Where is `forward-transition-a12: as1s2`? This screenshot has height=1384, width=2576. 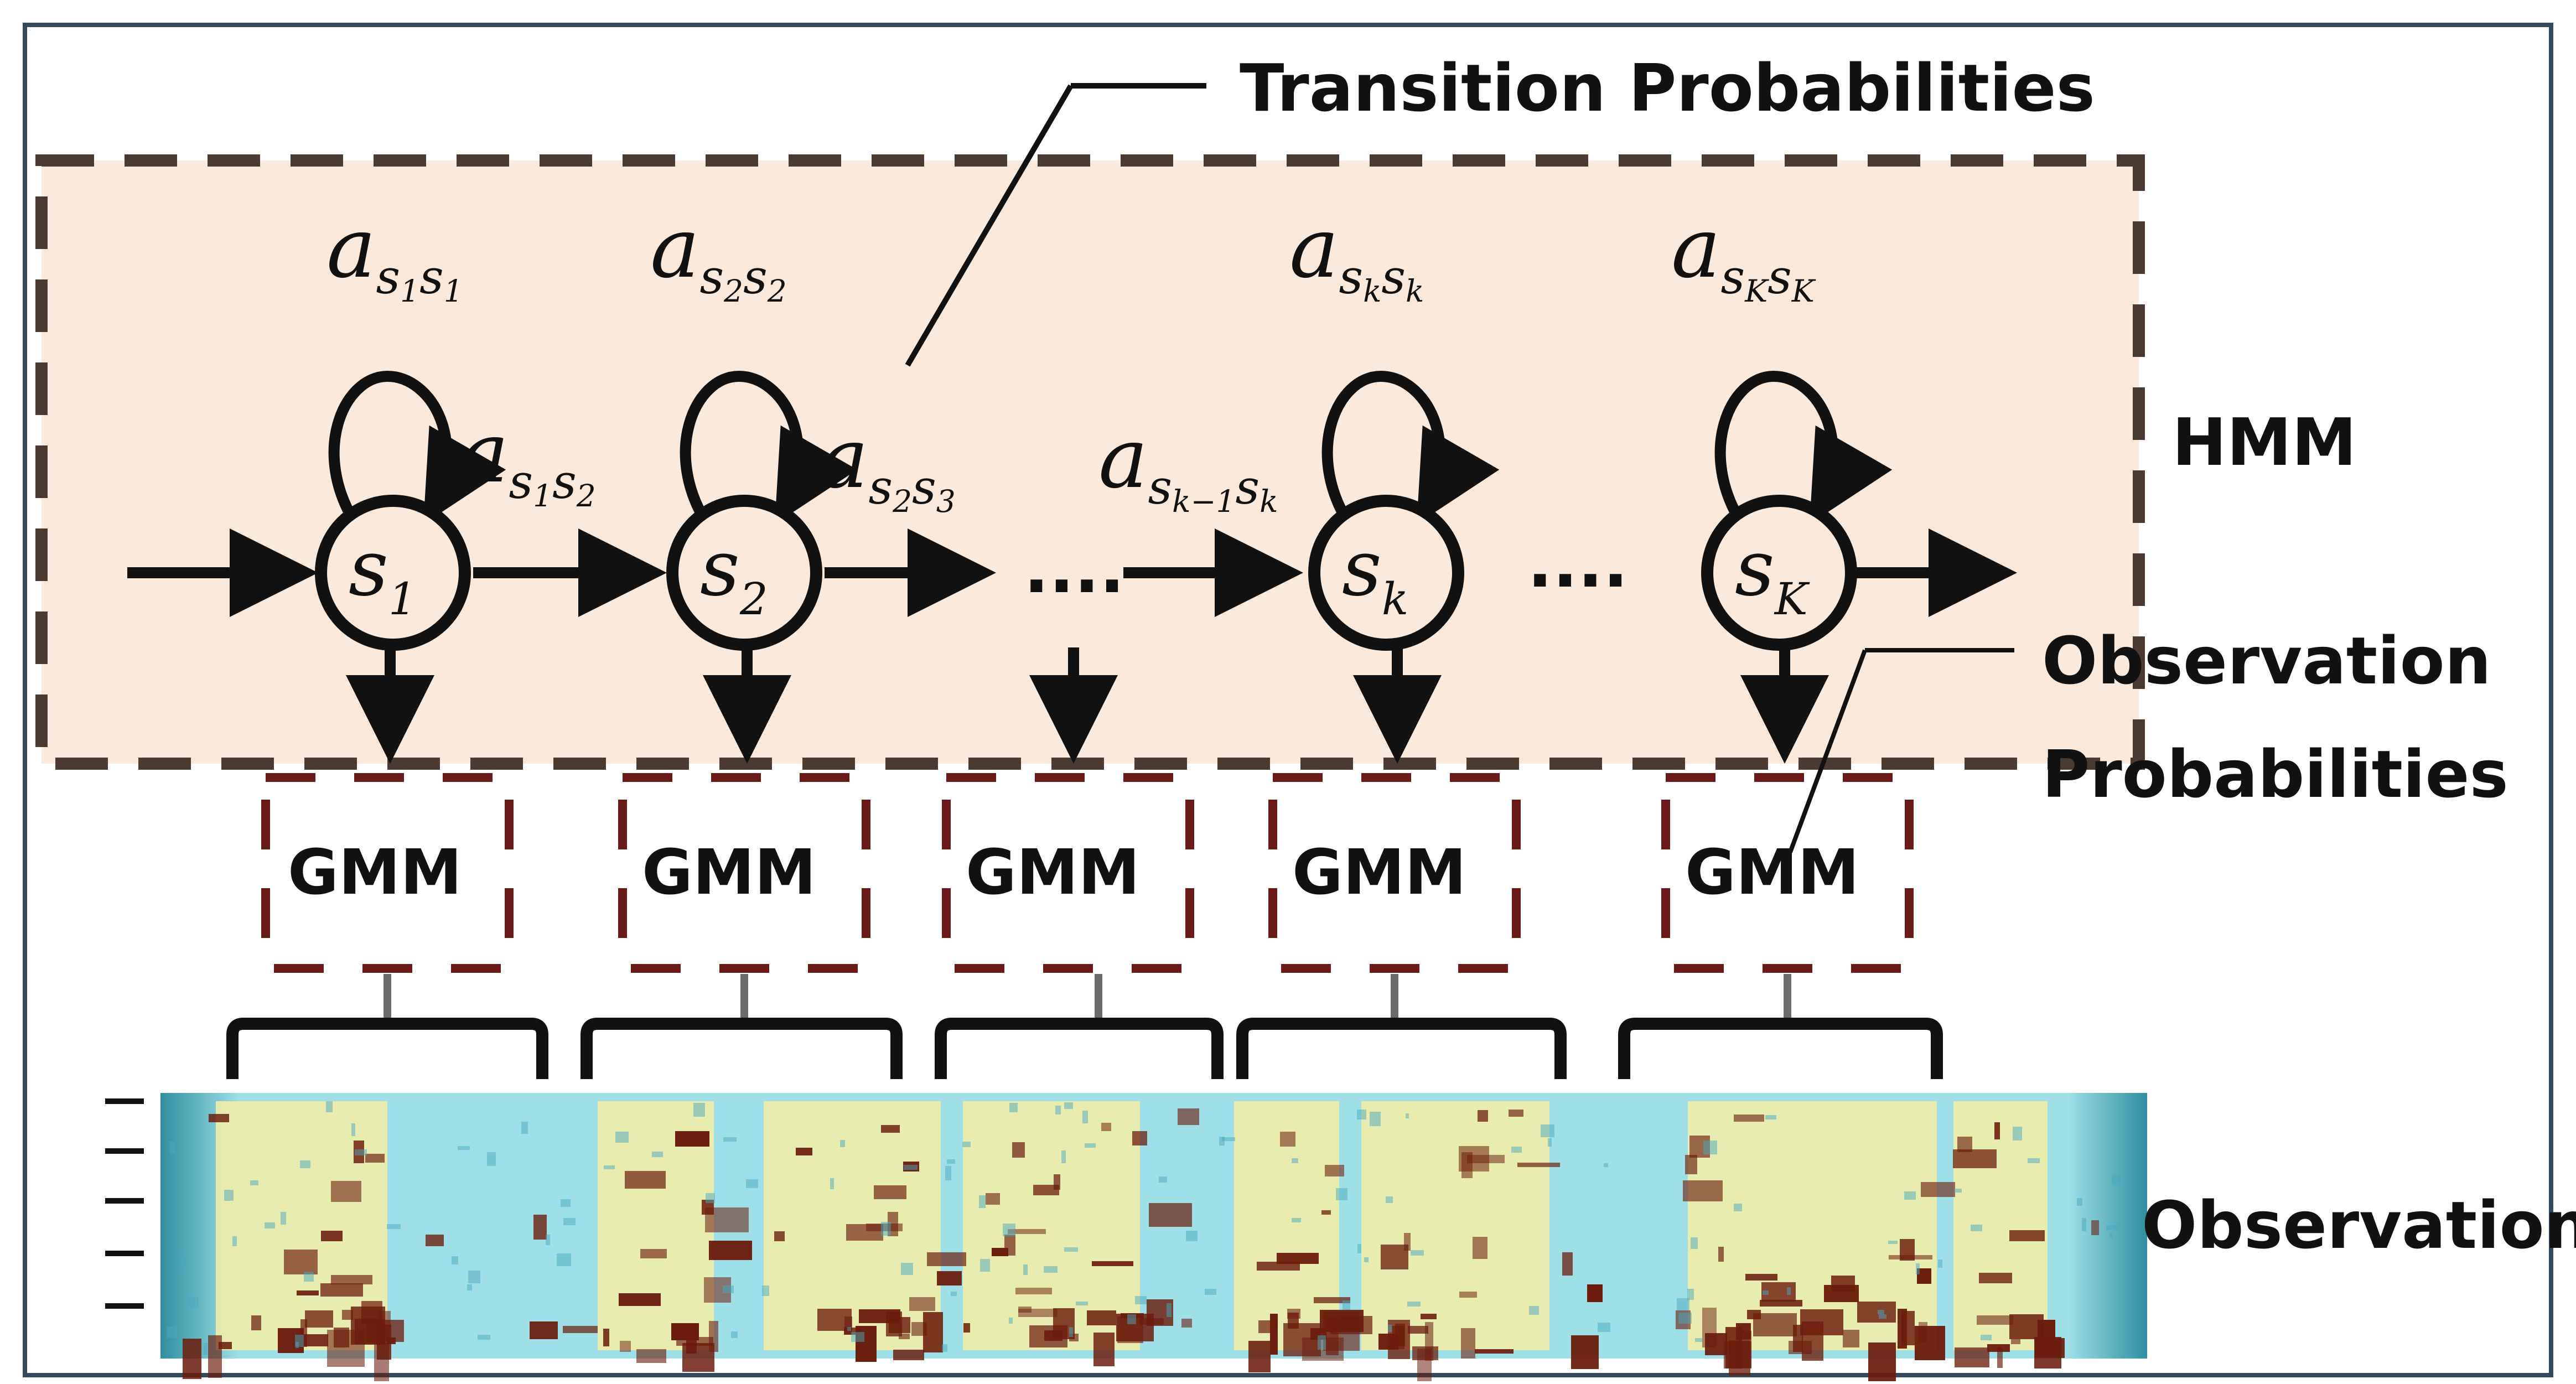
forward-transition-a12: as1s2 is located at coordinates (527, 459).